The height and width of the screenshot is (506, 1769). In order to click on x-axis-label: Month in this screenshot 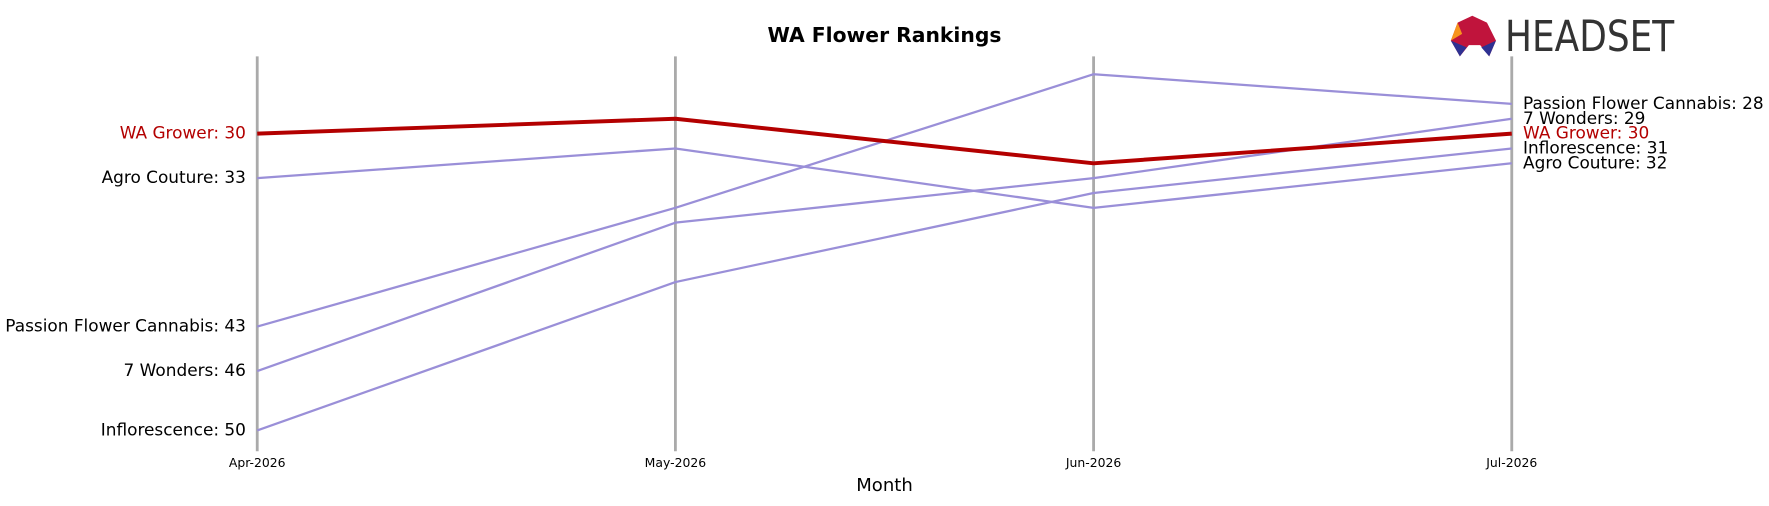, I will do `click(884, 485)`.